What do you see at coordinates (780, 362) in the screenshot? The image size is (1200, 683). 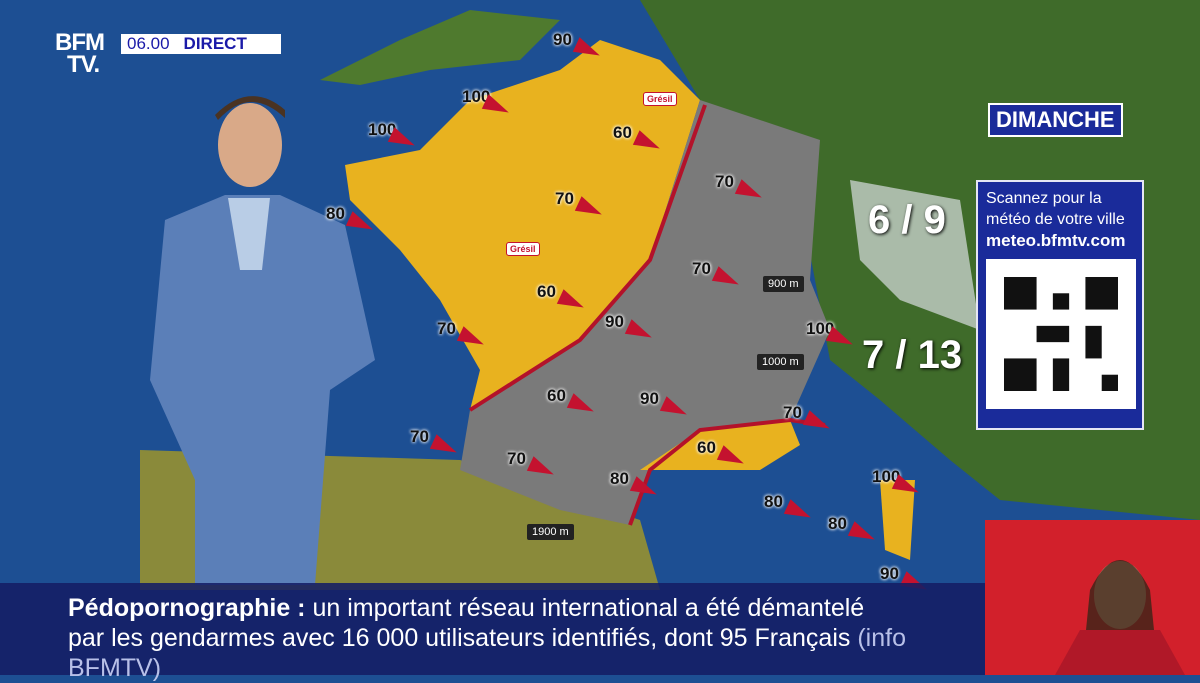 I see `mountain-altitude-label: 1000 m` at bounding box center [780, 362].